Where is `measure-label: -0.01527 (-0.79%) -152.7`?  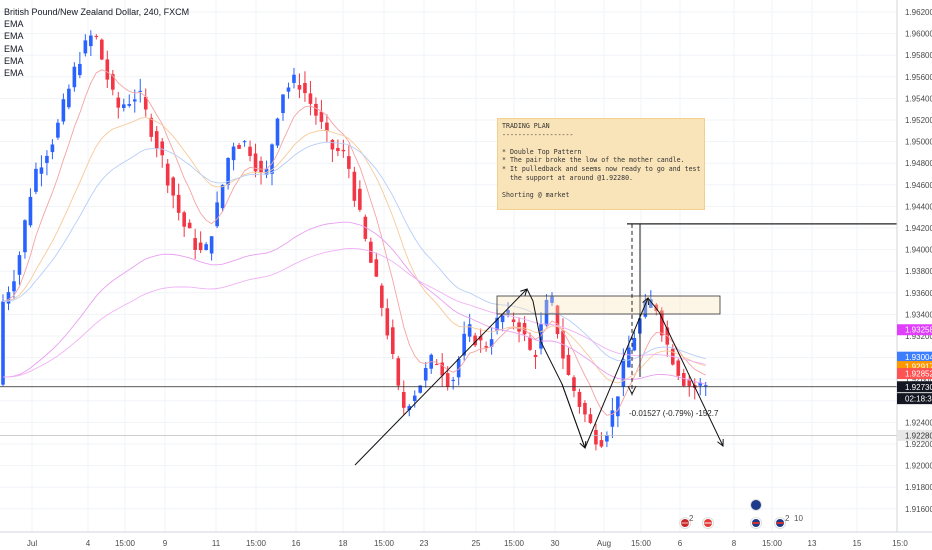
measure-label: -0.01527 (-0.79%) -152.7 is located at coordinates (674, 413).